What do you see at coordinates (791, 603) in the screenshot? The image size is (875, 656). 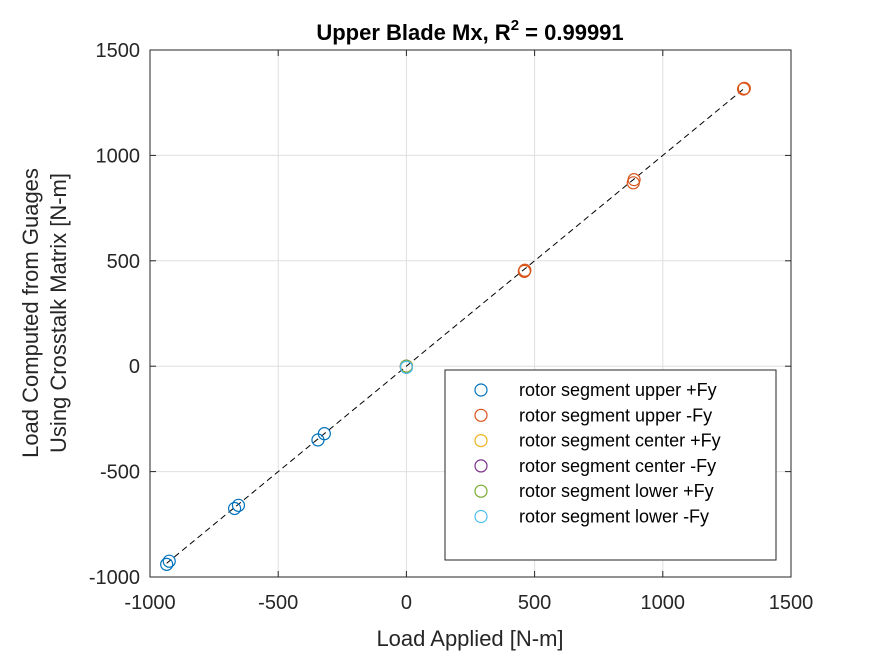 I see `x-tick-label: 1500` at bounding box center [791, 603].